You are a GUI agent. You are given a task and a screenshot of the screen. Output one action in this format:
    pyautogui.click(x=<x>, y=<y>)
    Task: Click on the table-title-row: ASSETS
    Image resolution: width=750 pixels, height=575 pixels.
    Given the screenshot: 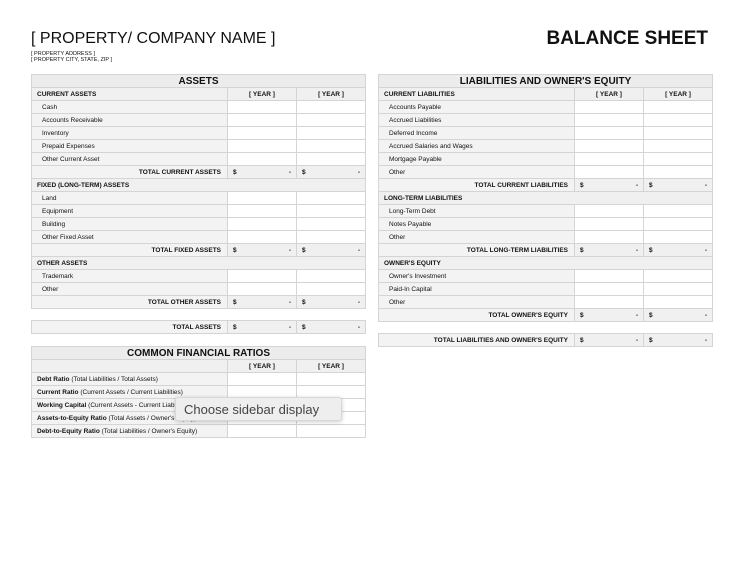 What is the action you would take?
    pyautogui.click(x=198, y=81)
    